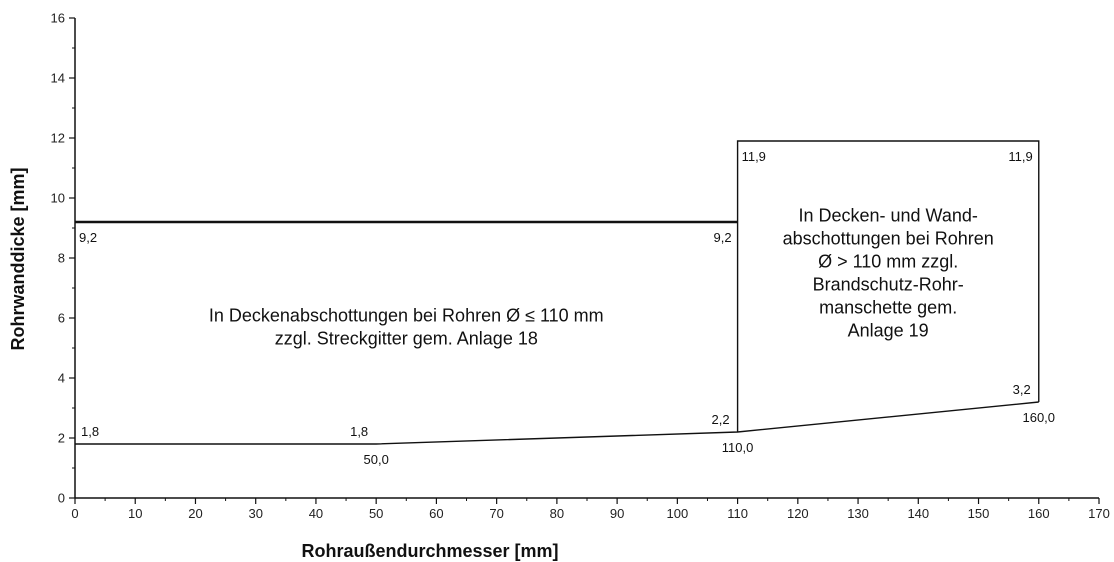  Describe the element at coordinates (316, 513) in the screenshot. I see `x-tick-label: 40` at that location.